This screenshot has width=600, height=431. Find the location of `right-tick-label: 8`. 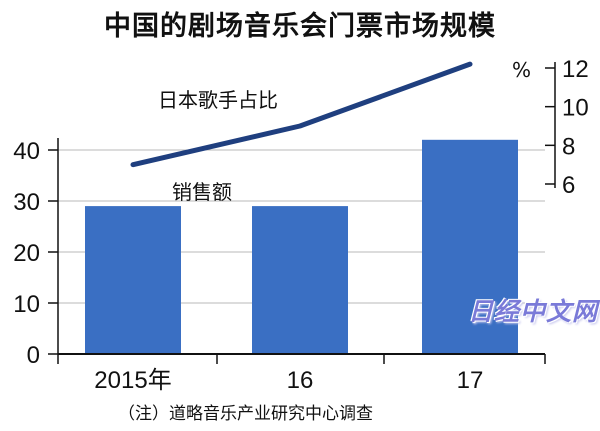

right-tick-label: 8 is located at coordinates (568, 146).